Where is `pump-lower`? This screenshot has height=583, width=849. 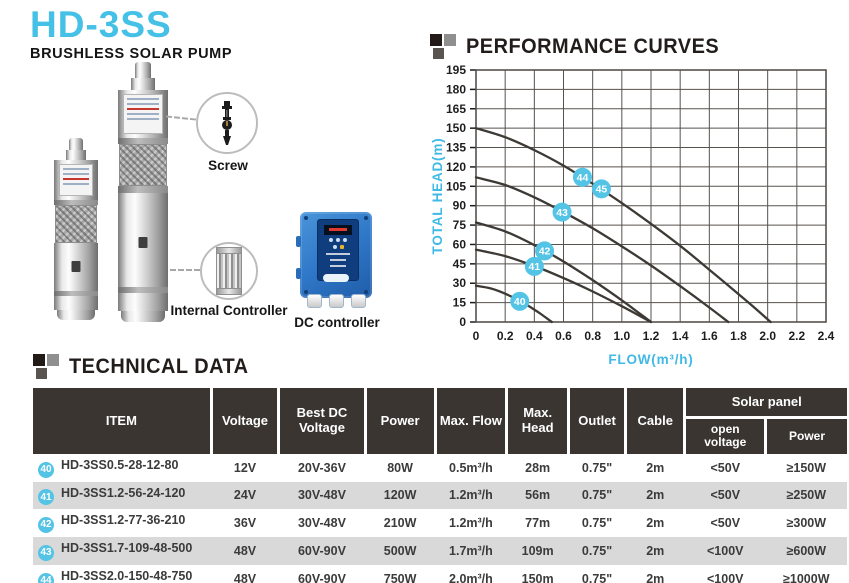 pump-lower is located at coordinates (76, 303).